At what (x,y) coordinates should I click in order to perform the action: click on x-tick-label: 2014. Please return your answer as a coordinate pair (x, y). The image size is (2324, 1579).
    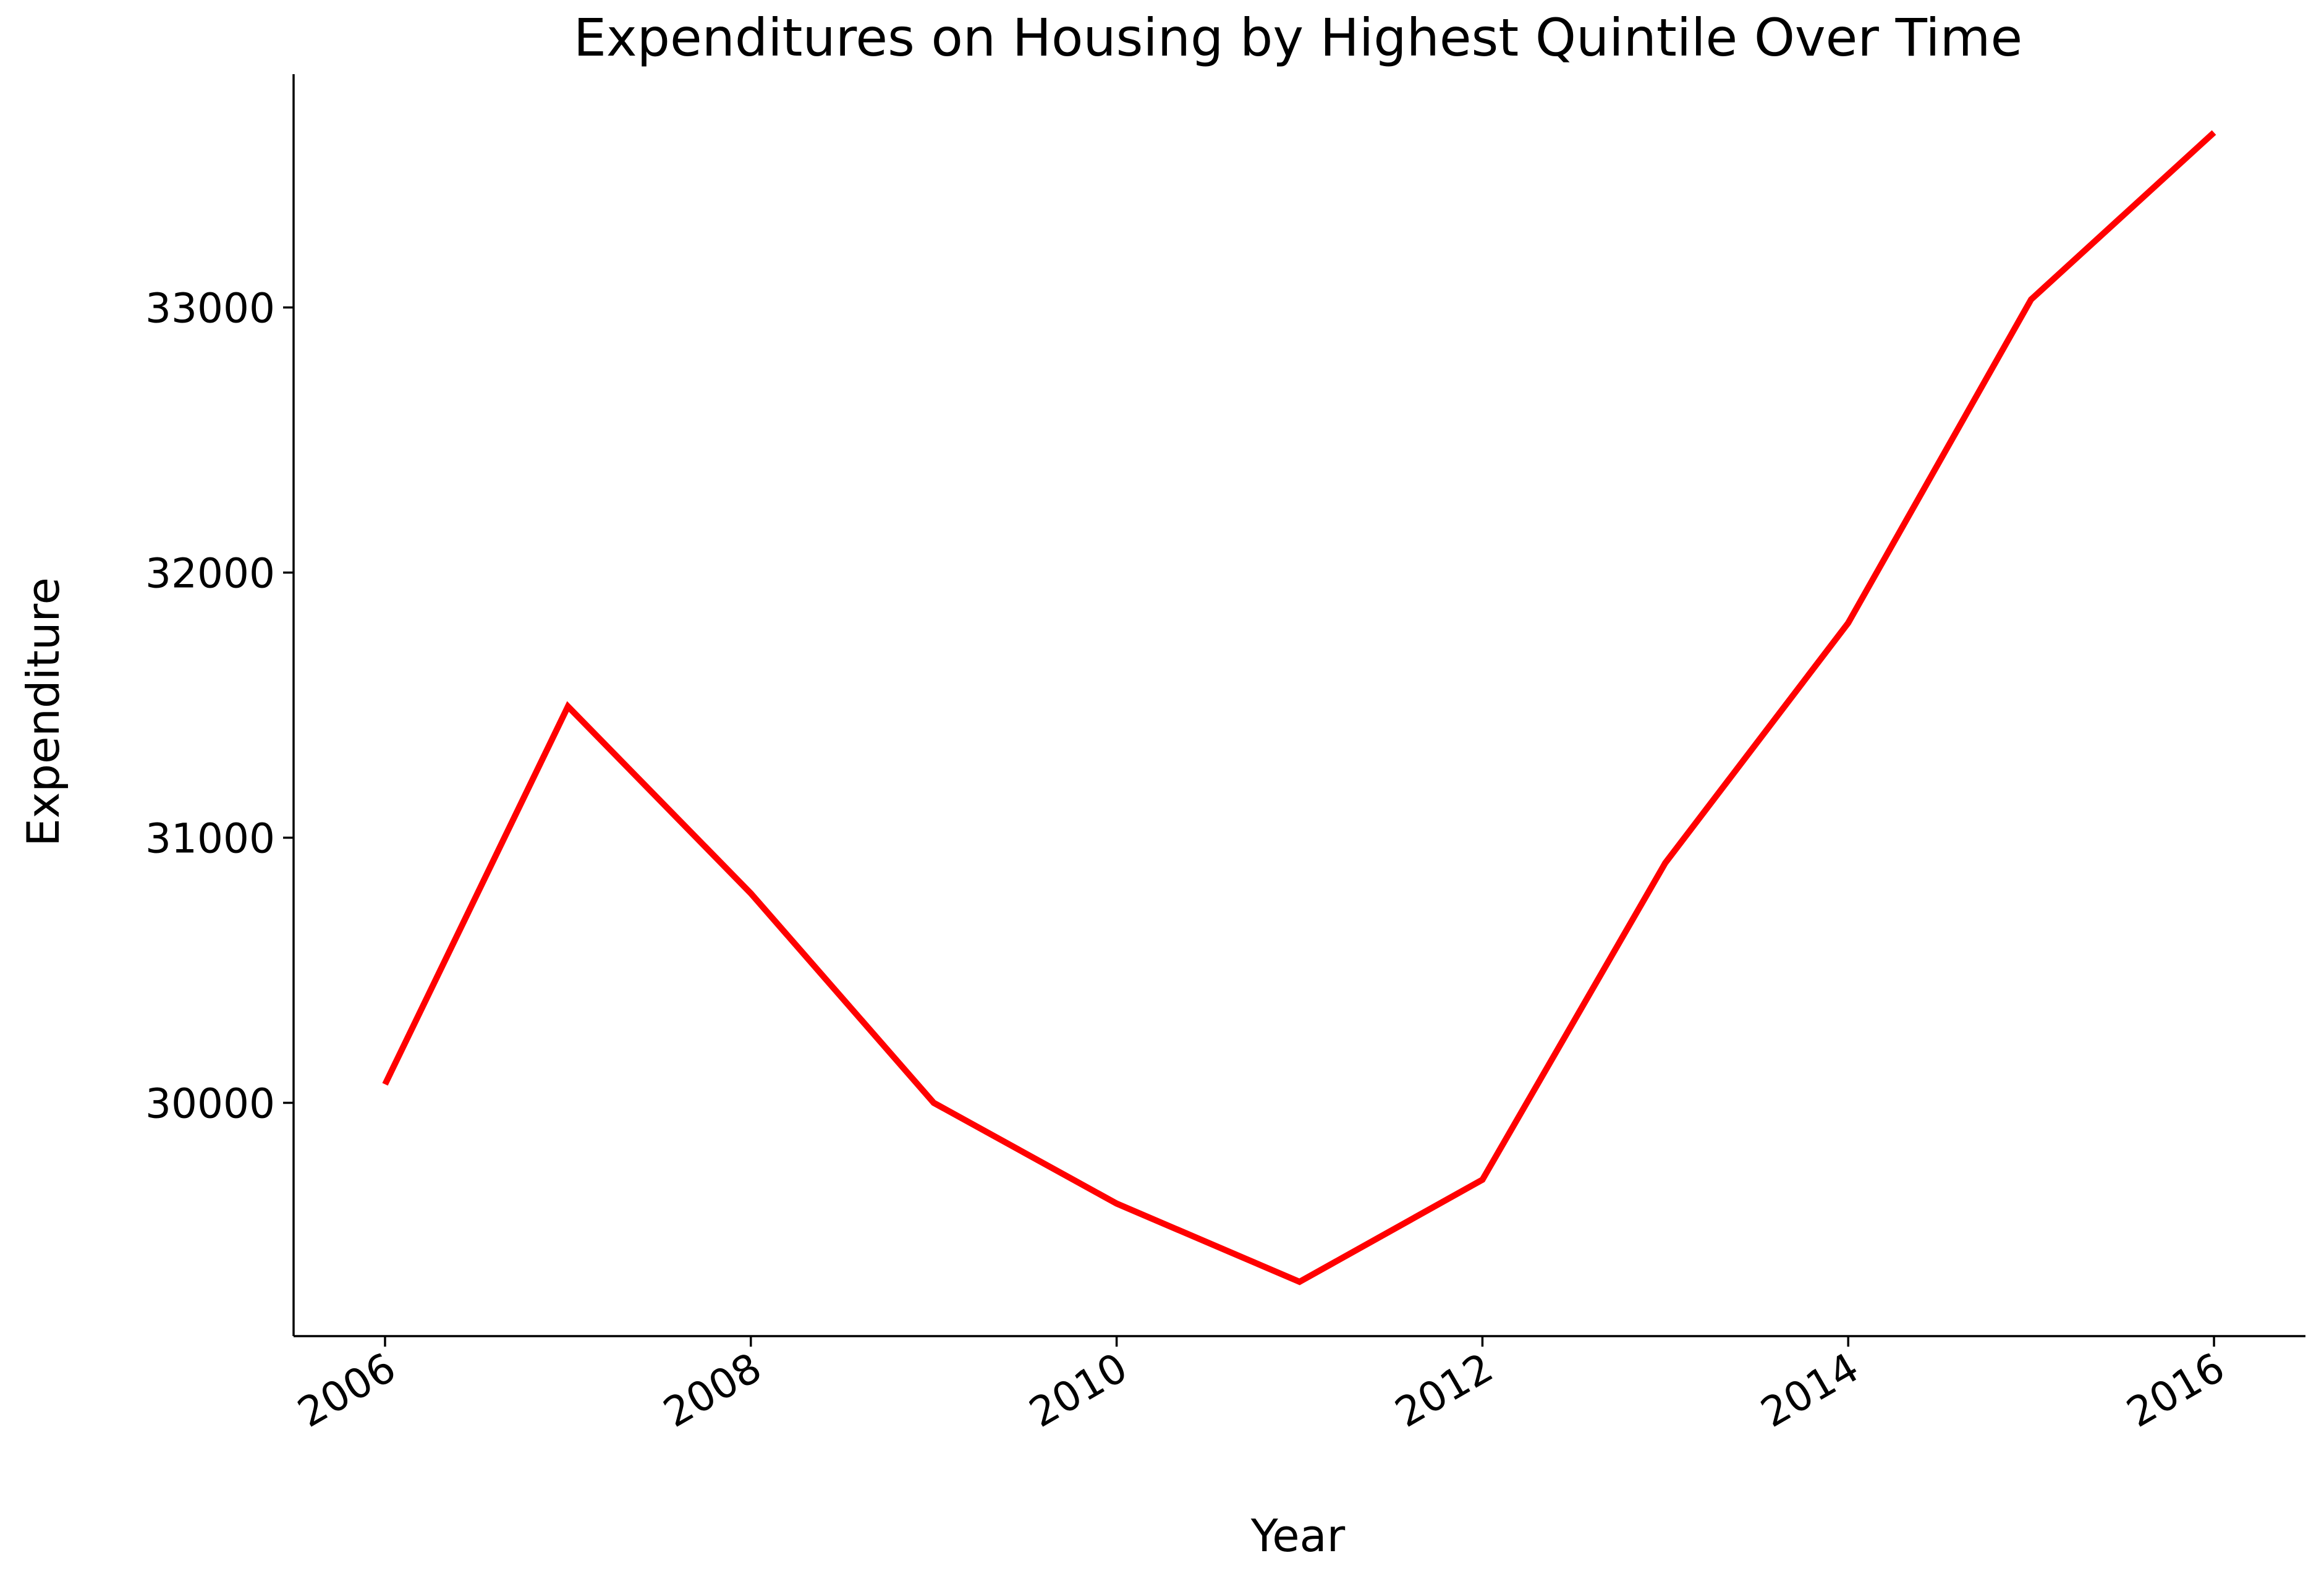
    Looking at the image, I should click on (1810, 1390).